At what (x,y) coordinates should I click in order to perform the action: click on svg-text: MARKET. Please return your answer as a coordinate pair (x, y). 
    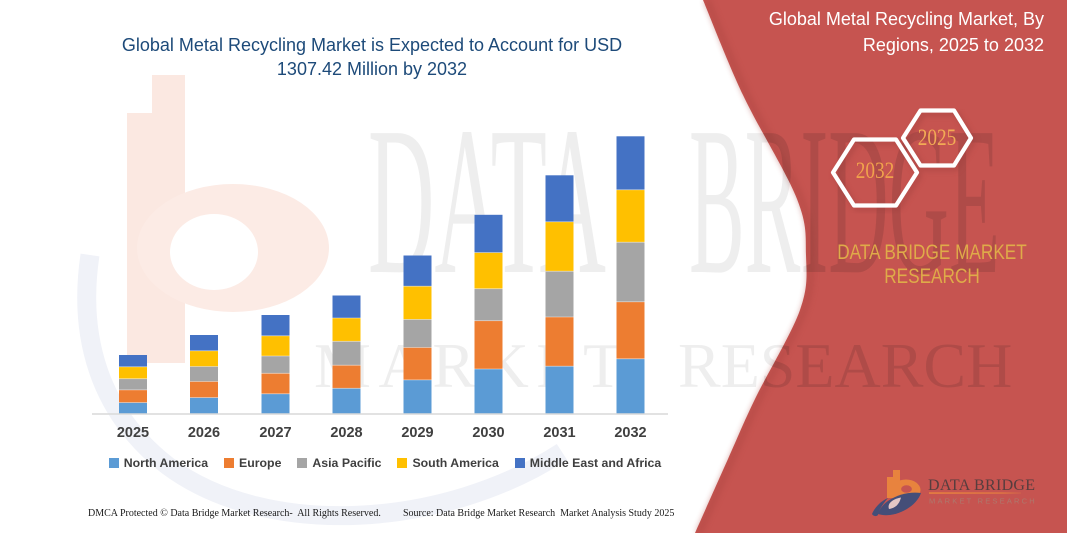
    Looking at the image, I should click on (472, 365).